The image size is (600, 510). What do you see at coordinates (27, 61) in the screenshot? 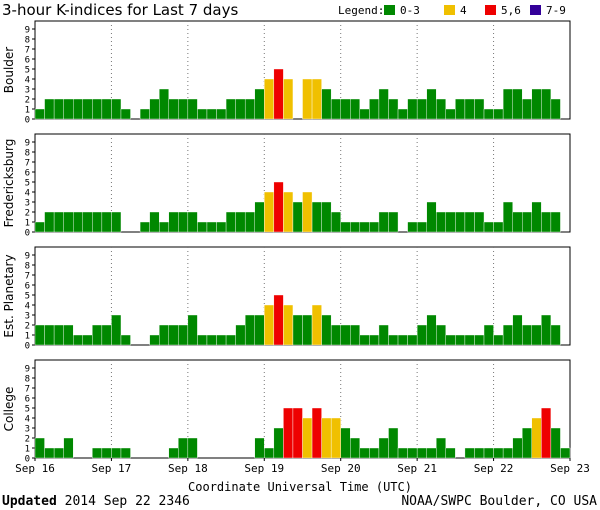
I see `y-tick-label: 6` at bounding box center [27, 61].